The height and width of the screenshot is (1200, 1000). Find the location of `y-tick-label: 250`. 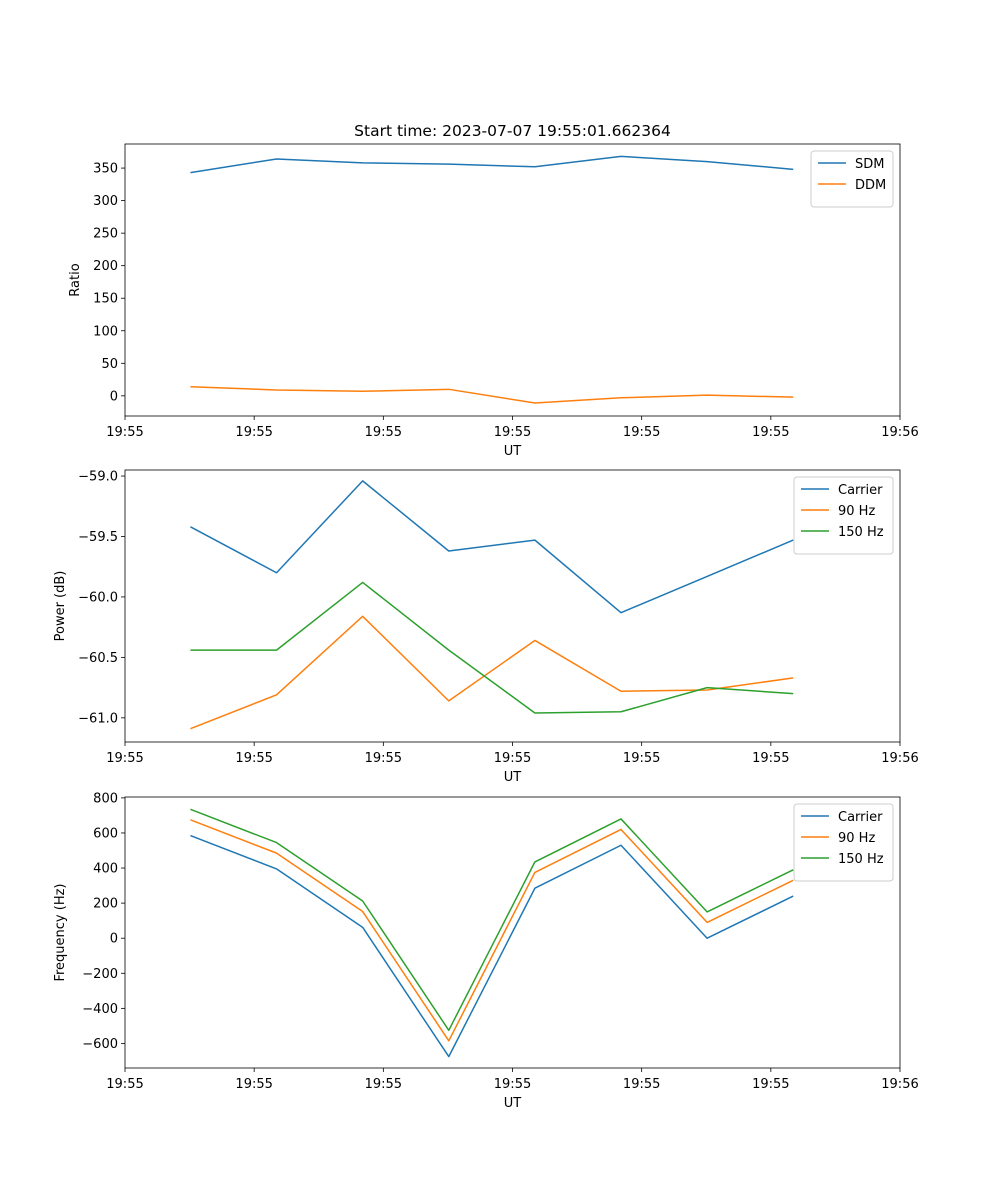

y-tick-label: 250 is located at coordinates (105, 234).